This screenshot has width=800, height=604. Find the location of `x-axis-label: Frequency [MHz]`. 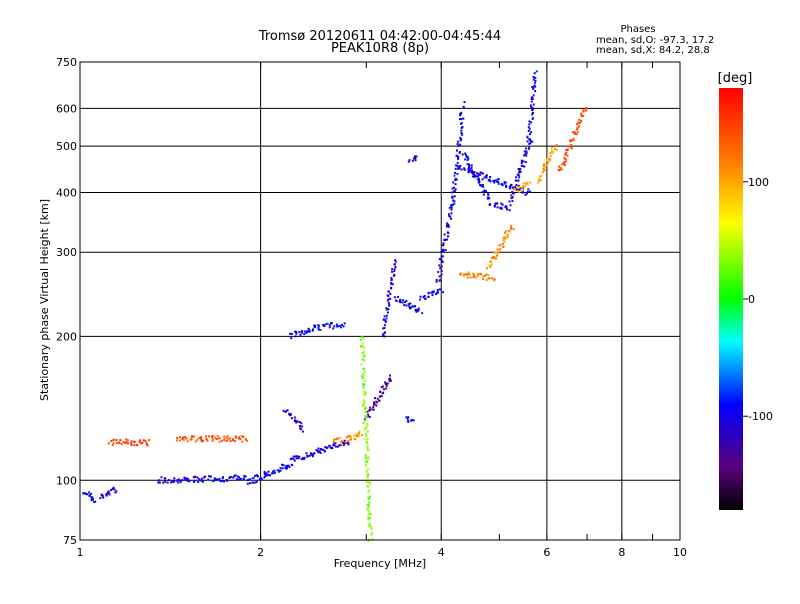

x-axis-label: Frequency [MHz] is located at coordinates (380, 563).